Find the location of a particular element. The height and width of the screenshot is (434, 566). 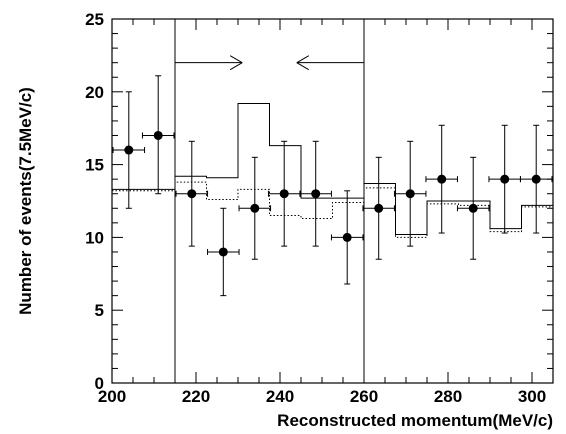

window-arrows is located at coordinates (269, 63).